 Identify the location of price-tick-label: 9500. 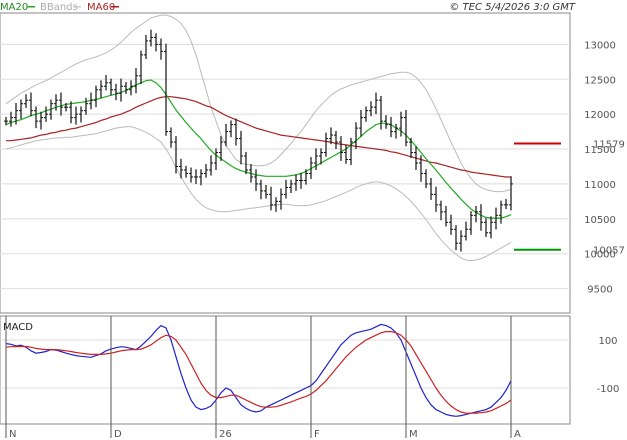
(599, 290).